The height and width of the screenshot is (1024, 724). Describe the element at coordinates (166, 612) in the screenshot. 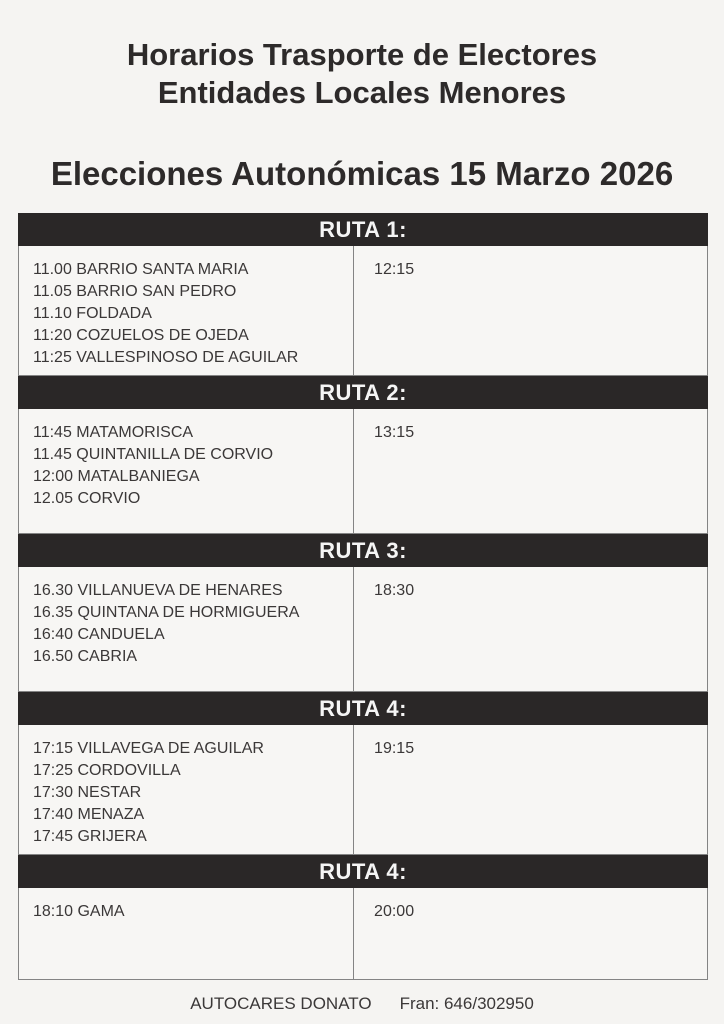

I see `stop-line: 16.35 QUINTANA DE HORMIGUERA` at that location.